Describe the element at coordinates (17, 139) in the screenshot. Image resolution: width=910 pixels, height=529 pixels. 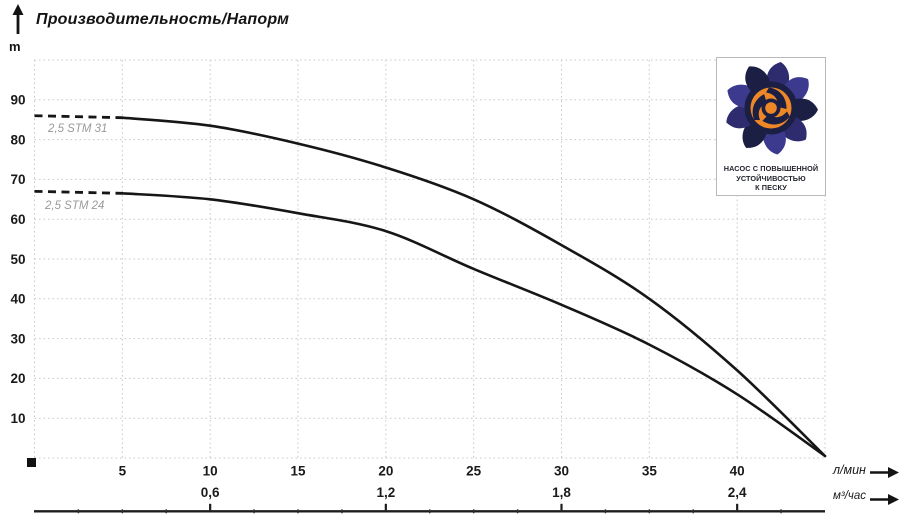
I see `y-tick-label: 80` at that location.